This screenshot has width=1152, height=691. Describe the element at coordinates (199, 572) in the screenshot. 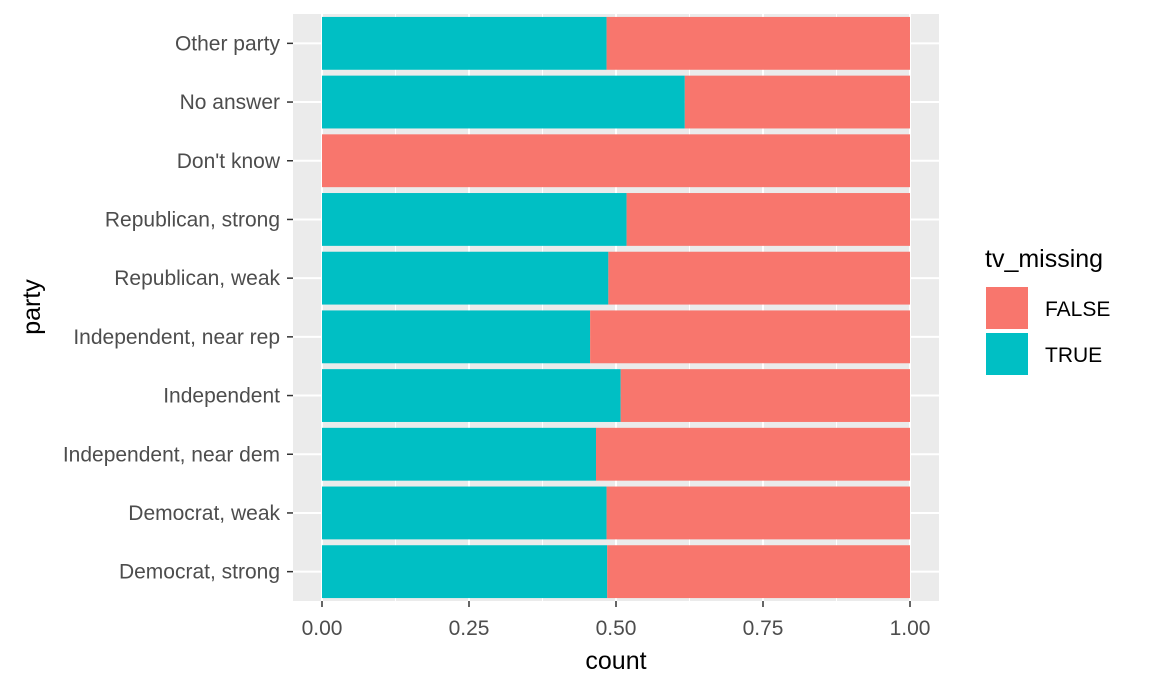

I see `y-tick-label: Democrat, strong` at that location.